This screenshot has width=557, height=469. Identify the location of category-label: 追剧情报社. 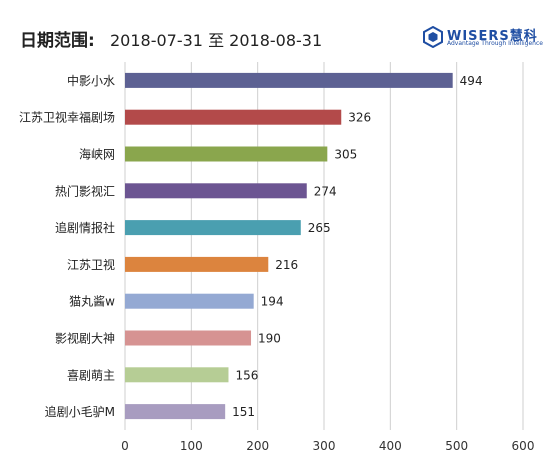
(85, 227).